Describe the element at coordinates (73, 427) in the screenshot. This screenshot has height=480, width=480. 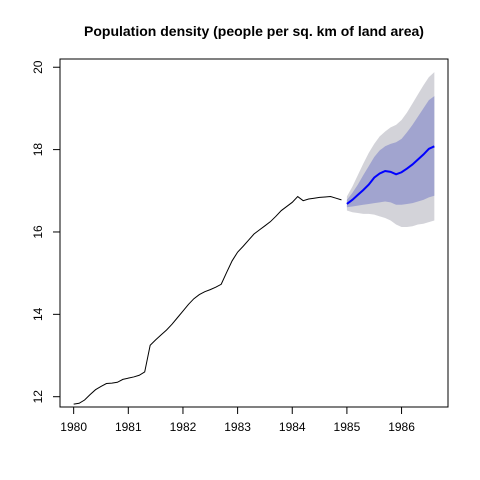
I see `x-tick-label: 1980` at that location.